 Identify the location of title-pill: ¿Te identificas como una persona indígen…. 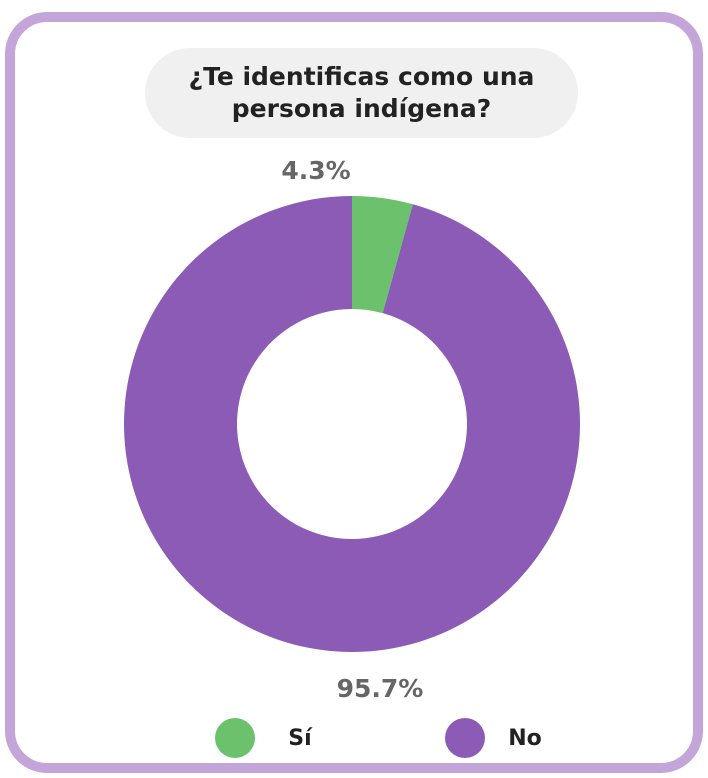
(361, 93).